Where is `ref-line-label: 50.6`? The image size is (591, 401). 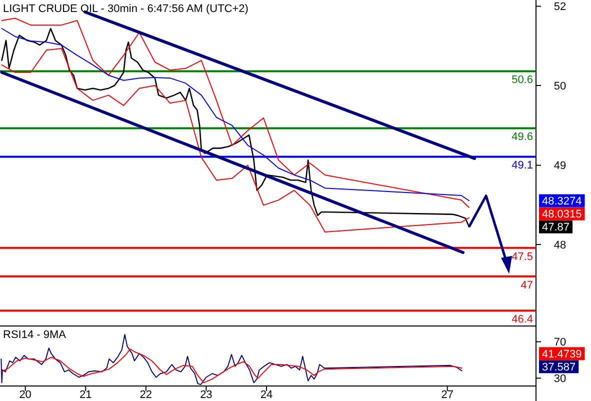 ref-line-label: 50.6 is located at coordinates (522, 80).